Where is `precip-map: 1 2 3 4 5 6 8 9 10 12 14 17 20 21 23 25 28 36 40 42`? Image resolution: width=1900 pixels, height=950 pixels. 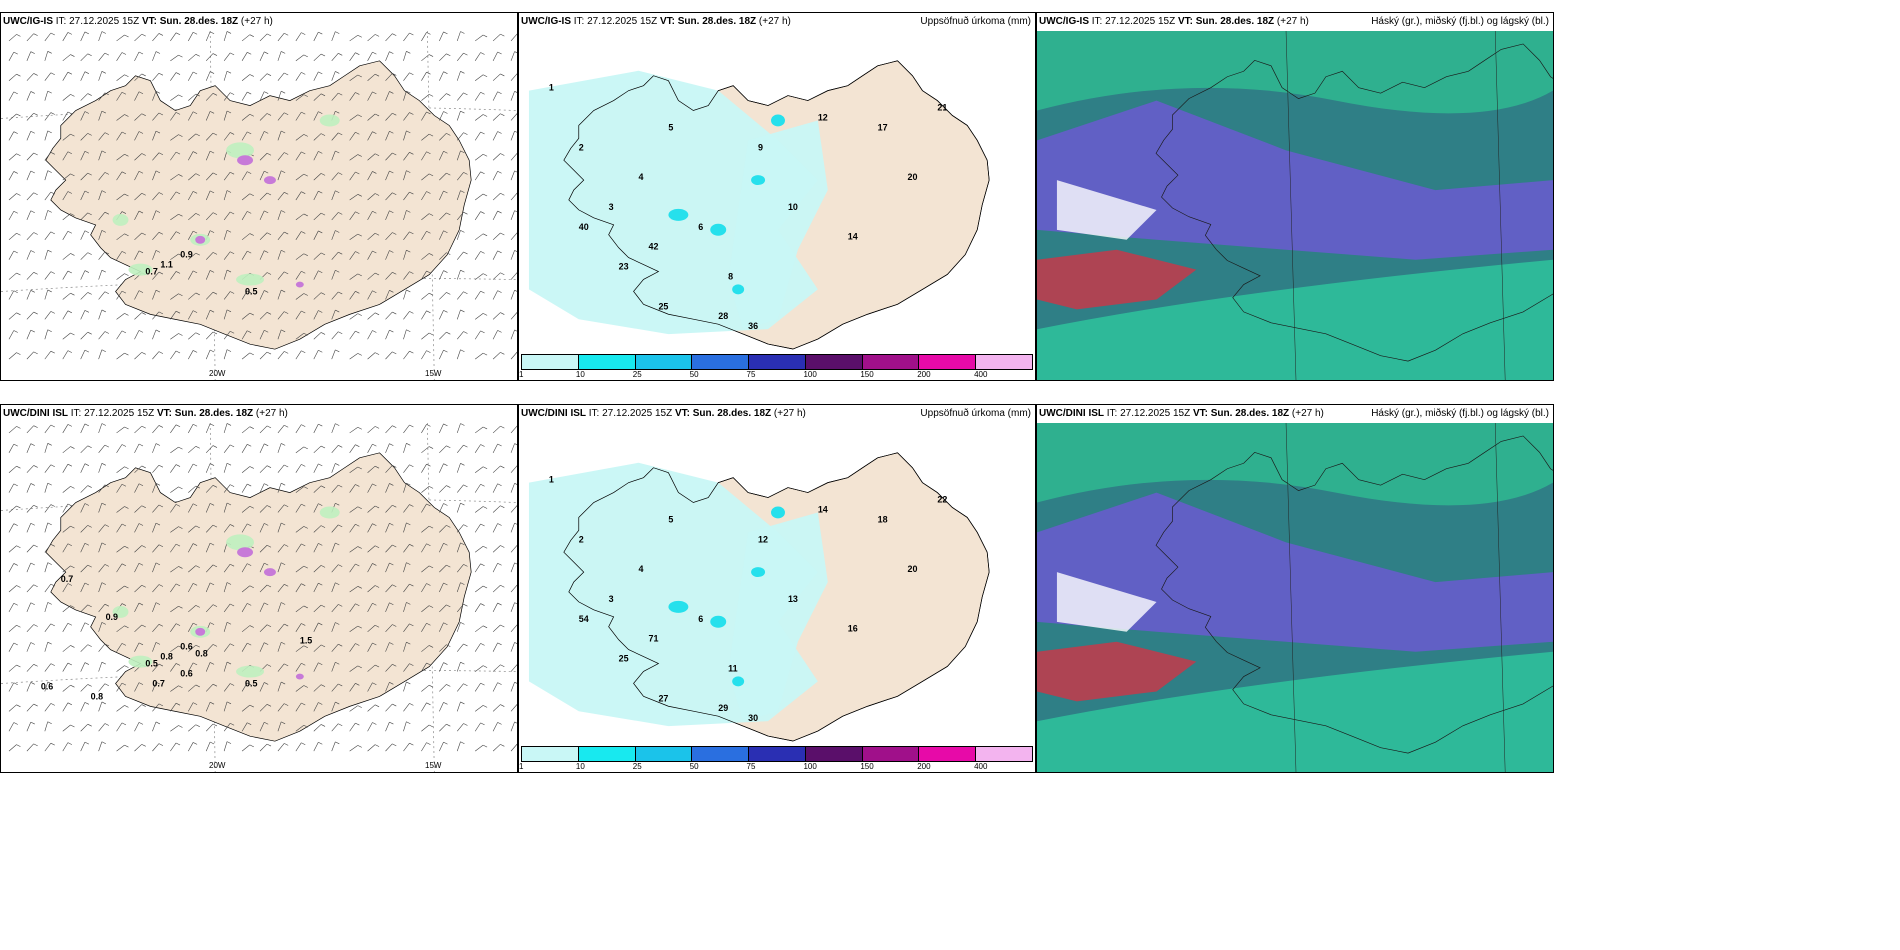 precip-map: 1 2 3 4 5 6 8 9 10 12 14 17 20 21 23 25 28 36 40 42 is located at coordinates (777, 191).